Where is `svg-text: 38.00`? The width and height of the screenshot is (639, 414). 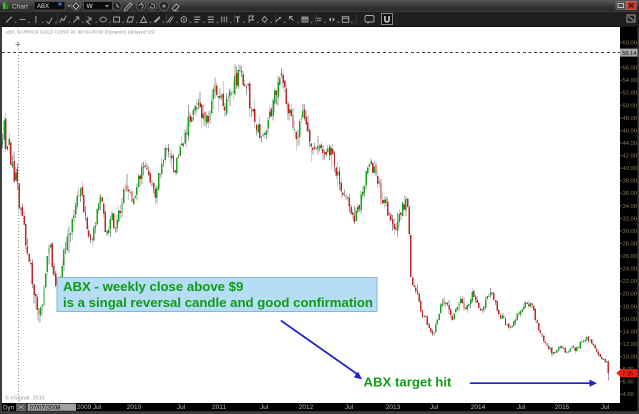 svg-text: 38.00 is located at coordinates (630, 182).